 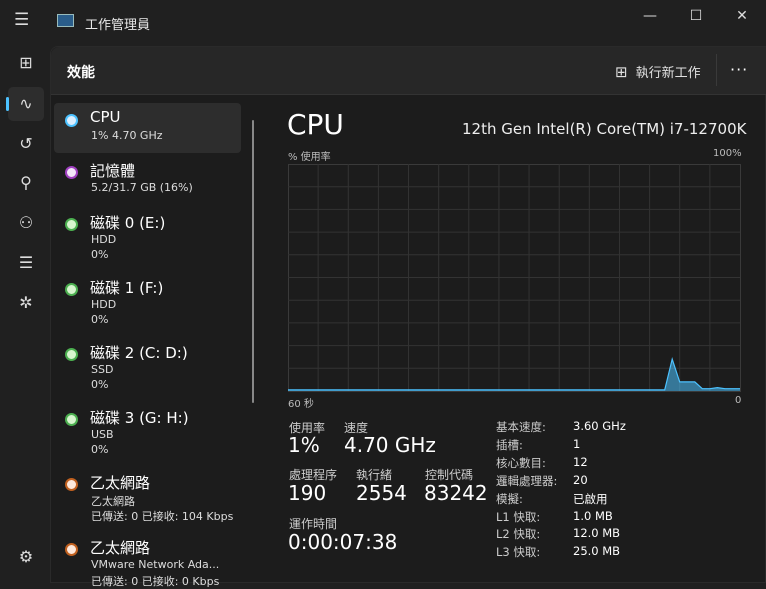 I want to click on resource-item: CPU 1% 4.70 GHz, so click(x=147, y=128).